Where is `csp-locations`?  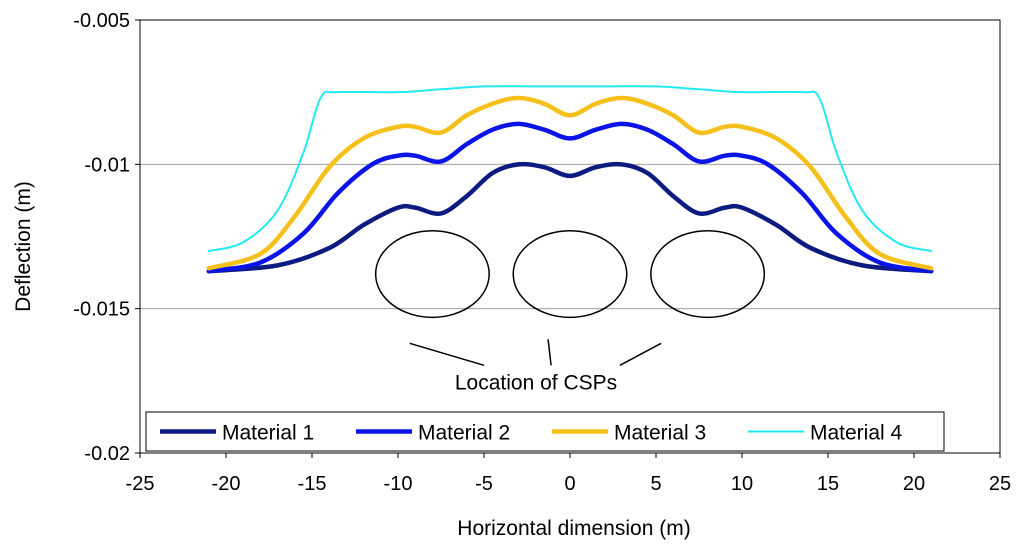 csp-locations is located at coordinates (570, 274).